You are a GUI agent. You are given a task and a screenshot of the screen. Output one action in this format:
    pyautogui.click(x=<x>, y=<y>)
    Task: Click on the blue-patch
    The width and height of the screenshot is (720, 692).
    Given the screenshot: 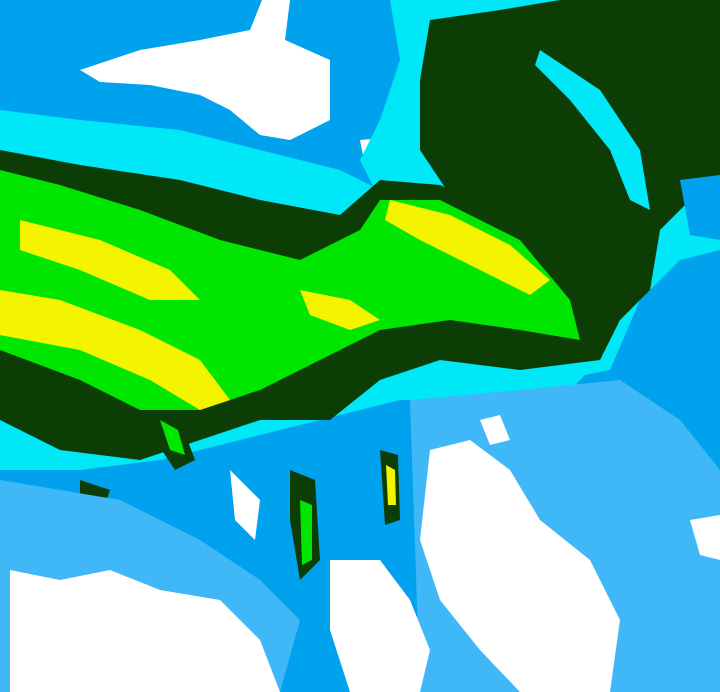 What is the action you would take?
    pyautogui.click(x=700, y=207)
    